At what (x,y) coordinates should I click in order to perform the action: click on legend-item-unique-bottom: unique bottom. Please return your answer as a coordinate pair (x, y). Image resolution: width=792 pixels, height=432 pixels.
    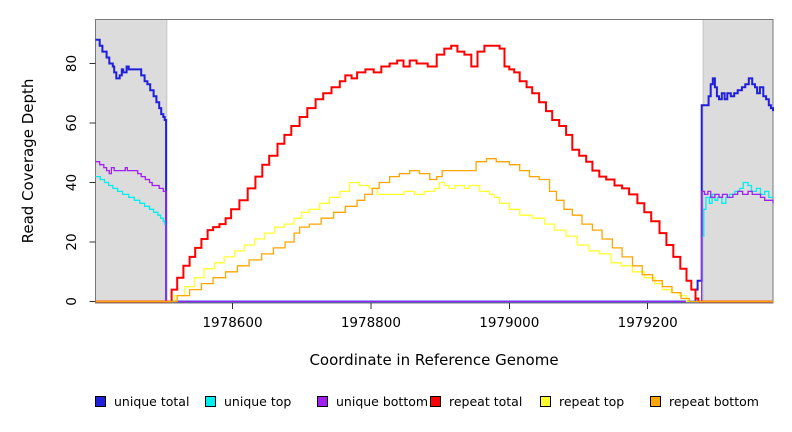
    Looking at the image, I should click on (372, 401).